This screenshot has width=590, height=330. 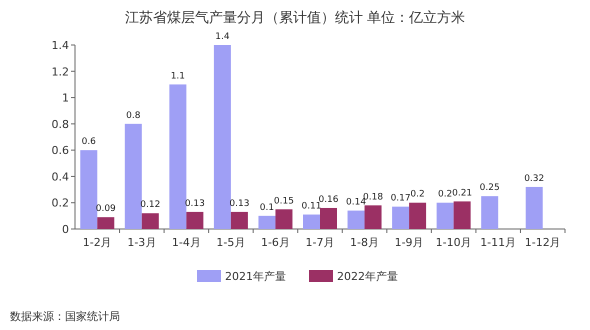 I want to click on data-label: 0.09, so click(x=106, y=209).